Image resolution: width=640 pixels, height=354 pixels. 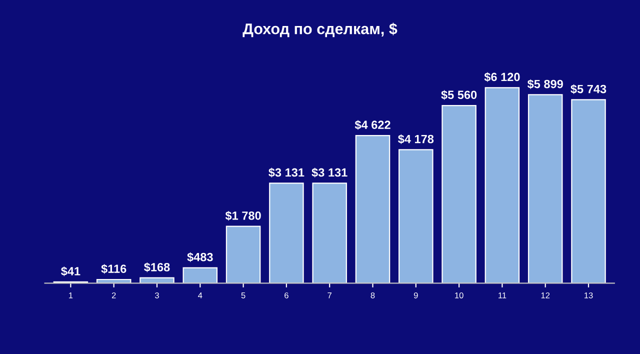 What do you see at coordinates (243, 215) in the screenshot?
I see `data-label: $1 780` at bounding box center [243, 215].